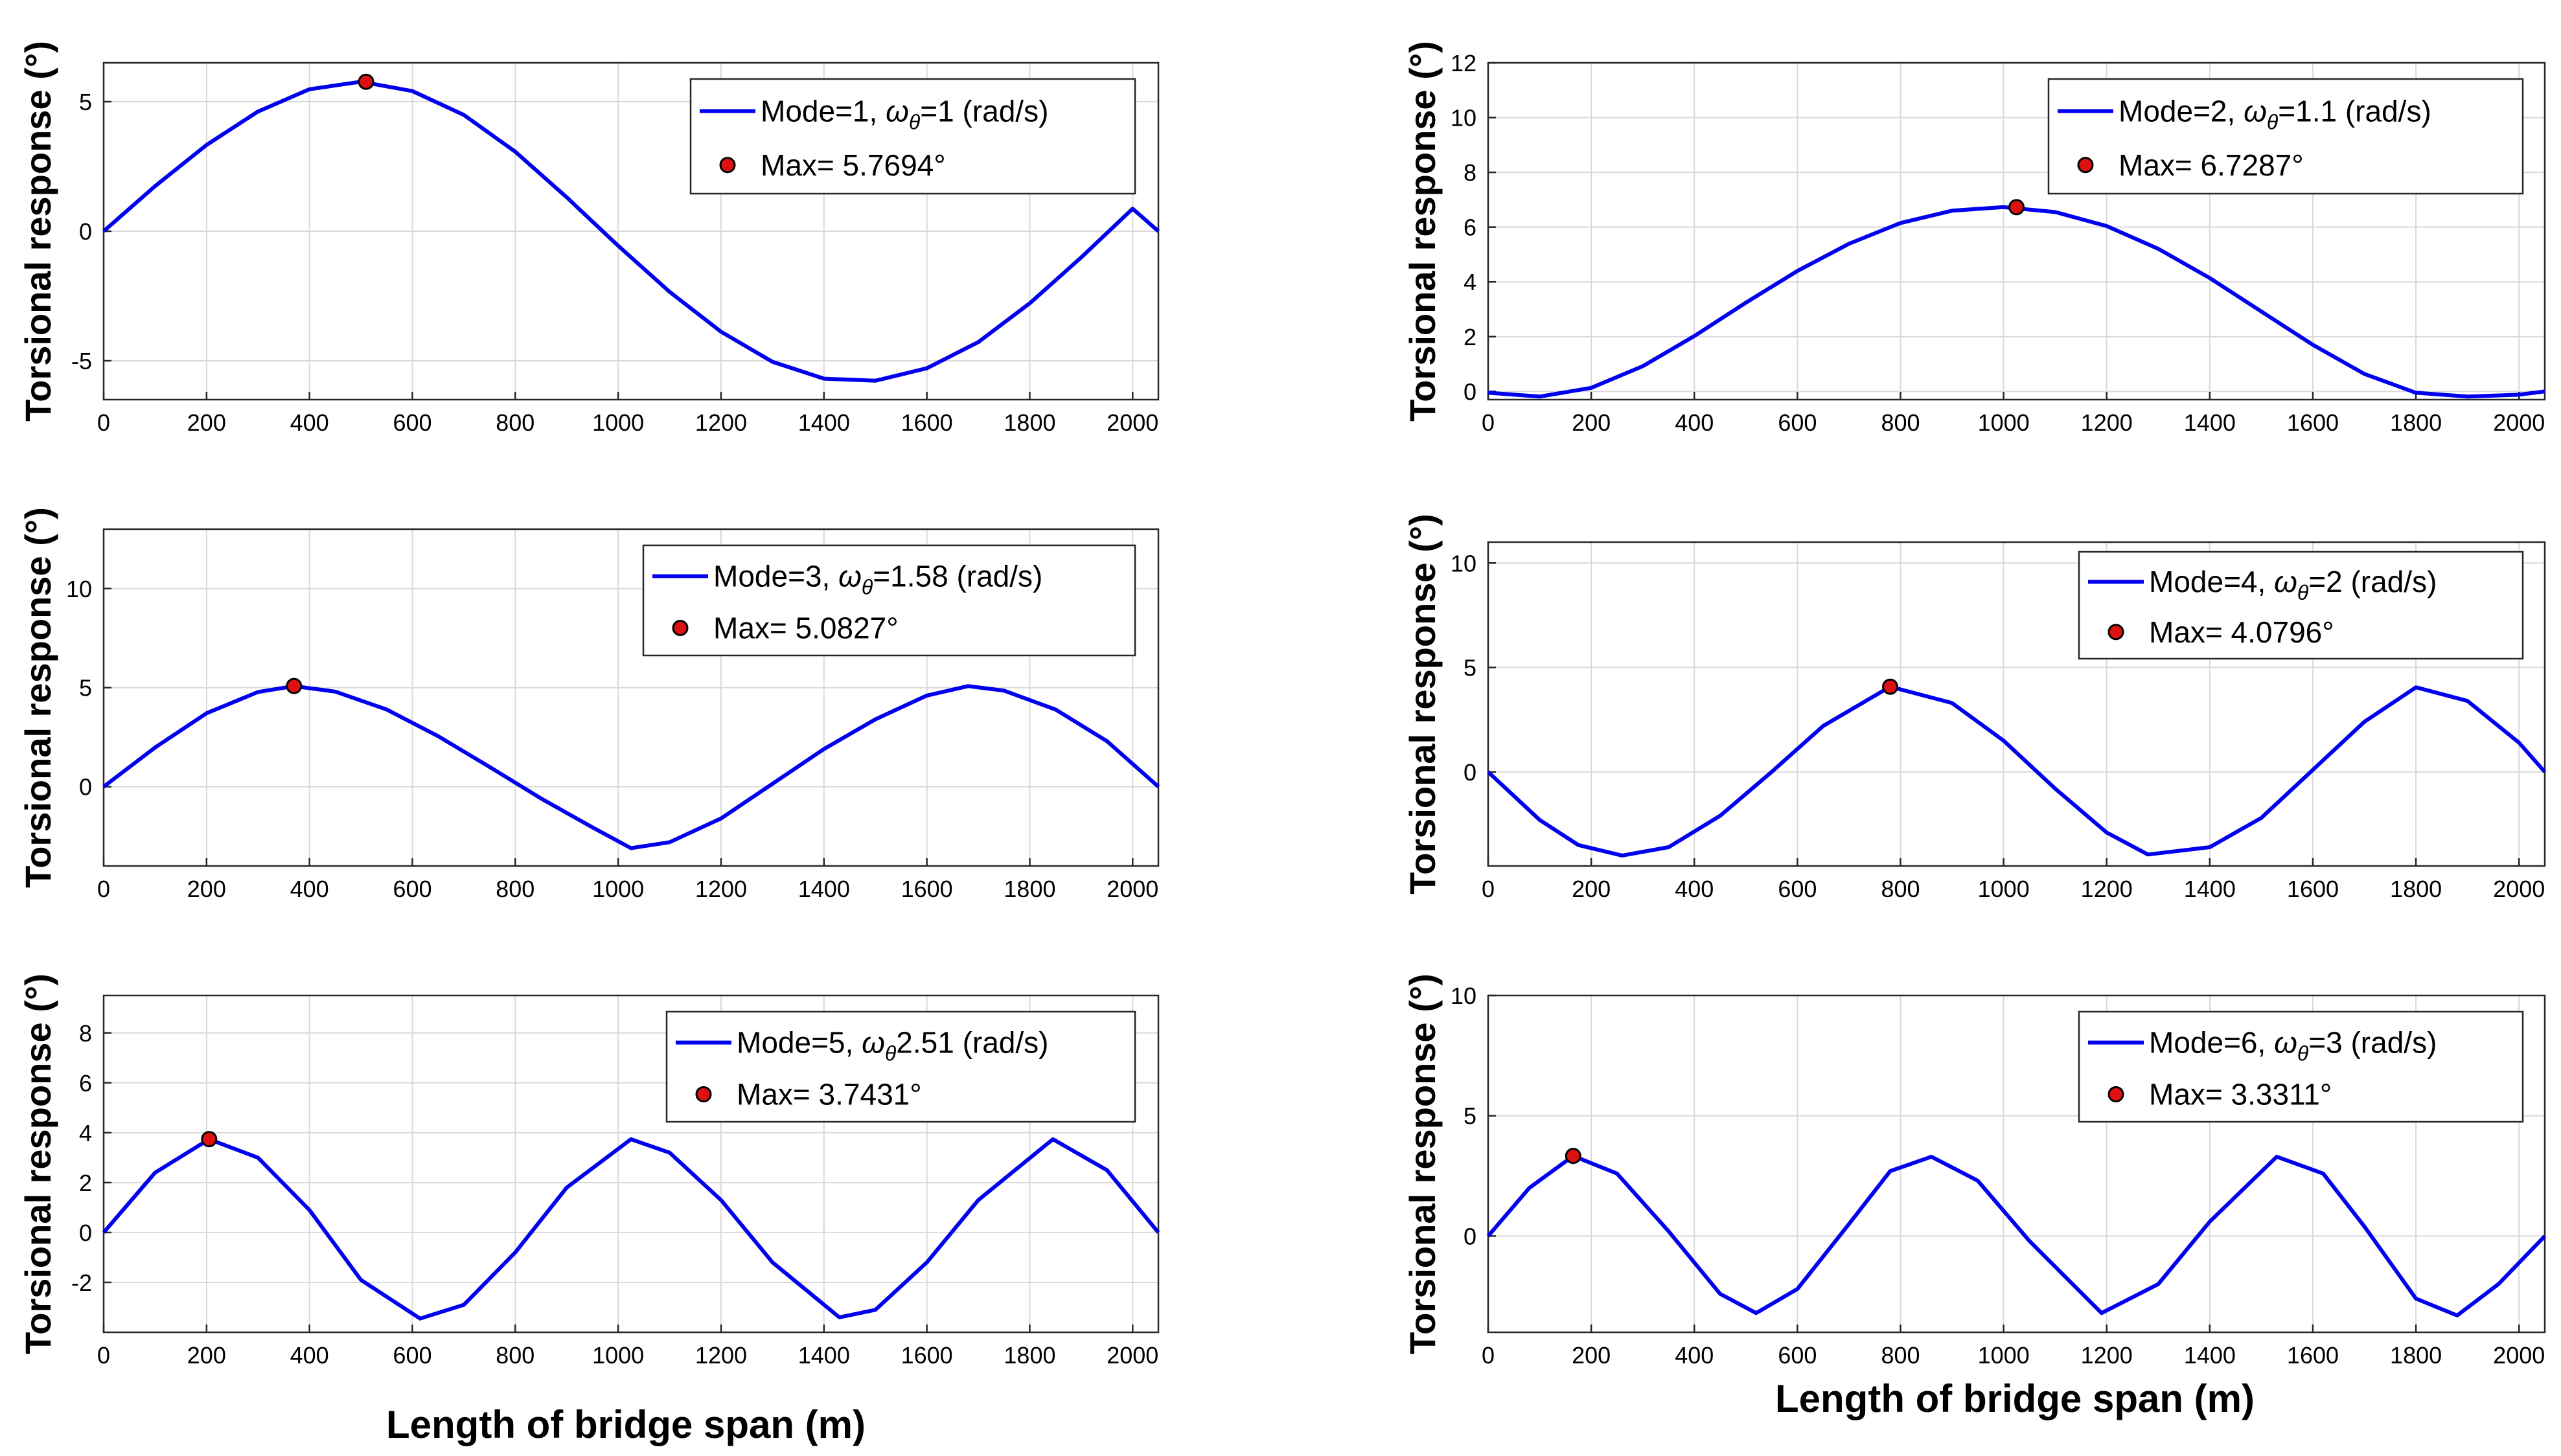 This screenshot has height=1456, width=2561. Describe the element at coordinates (81, 1282) in the screenshot. I see `y-tick-label: -2` at that location.